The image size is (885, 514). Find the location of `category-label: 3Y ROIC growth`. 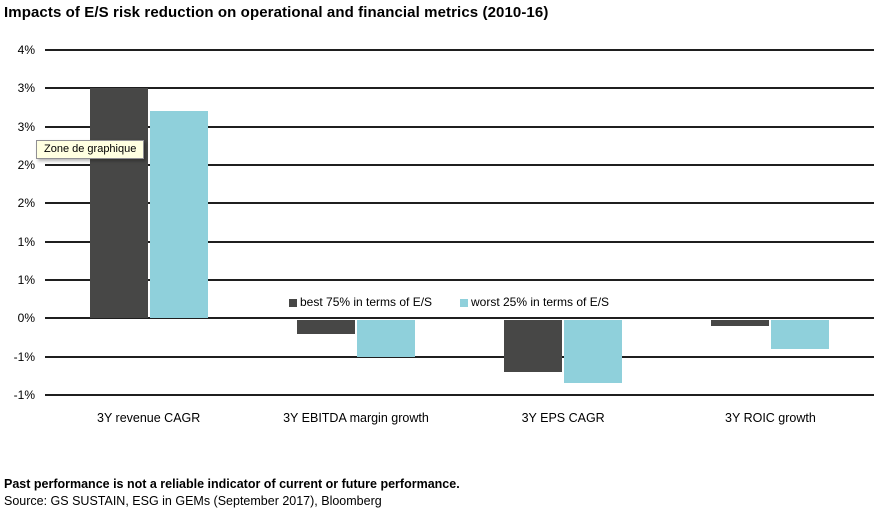

category-label: 3Y ROIC growth is located at coordinates (770, 418).